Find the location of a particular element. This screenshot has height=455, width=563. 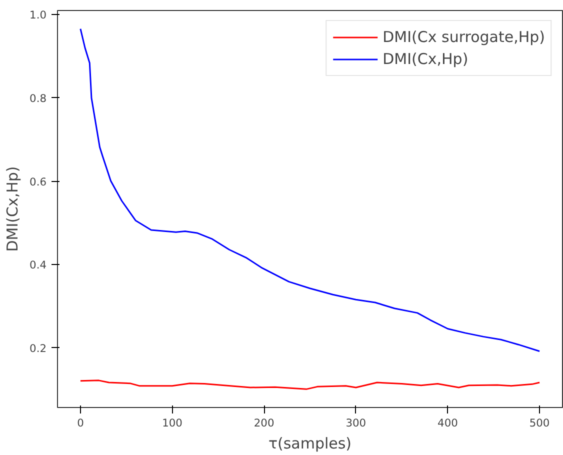

x-tick-label: 0 is located at coordinates (80, 423).